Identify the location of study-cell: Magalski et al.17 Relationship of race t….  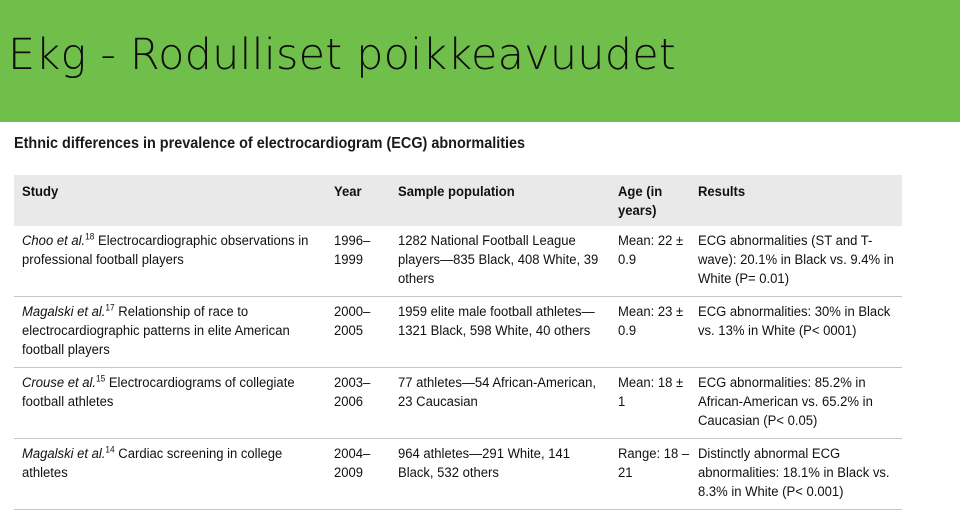
(170, 332).